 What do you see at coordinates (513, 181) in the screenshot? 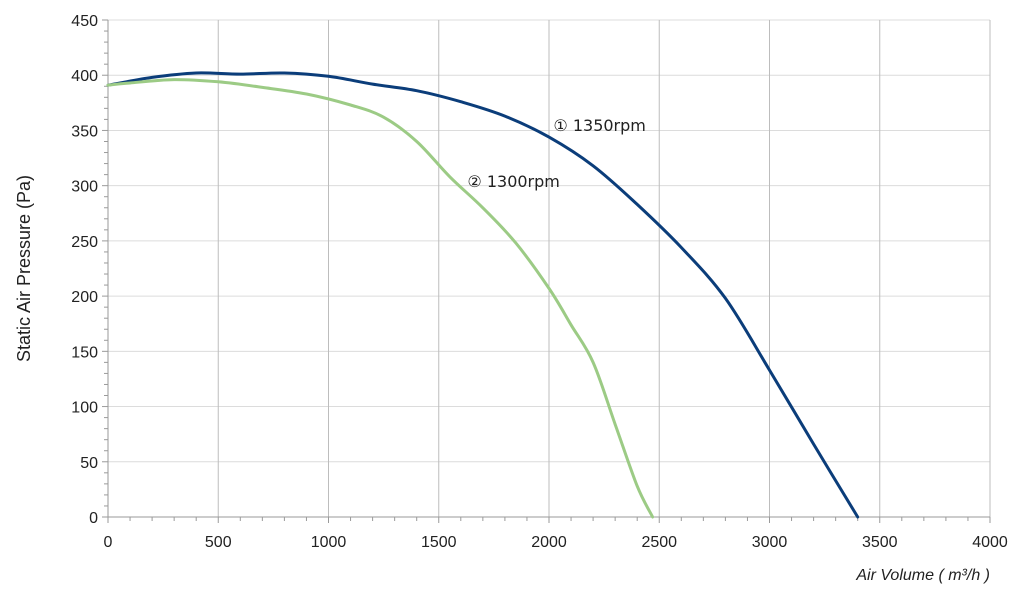
I see `series-label-2: ② 1300rpm` at bounding box center [513, 181].